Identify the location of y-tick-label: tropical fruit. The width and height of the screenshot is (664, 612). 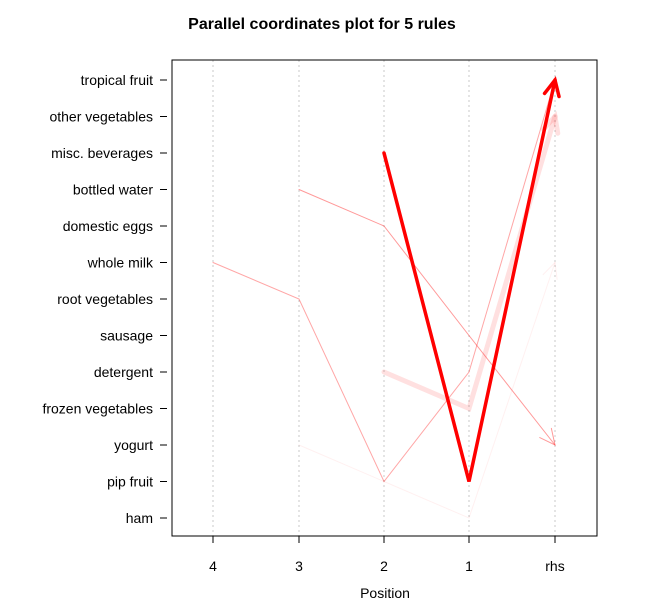
(117, 80).